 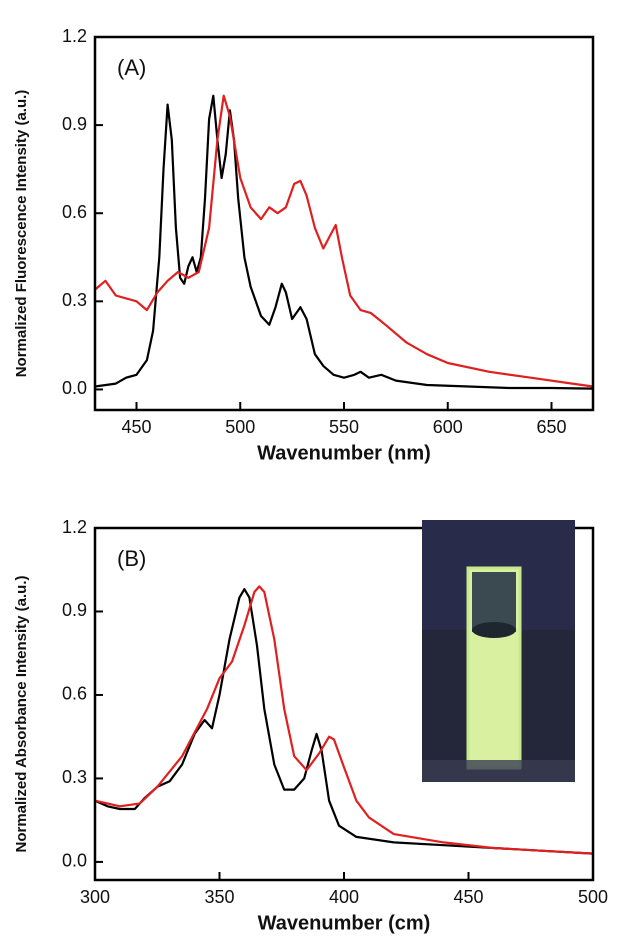 What do you see at coordinates (21, 714) in the screenshot?
I see `y-axis-title: Normalized Absorbance Intensity (a.u.)` at bounding box center [21, 714].